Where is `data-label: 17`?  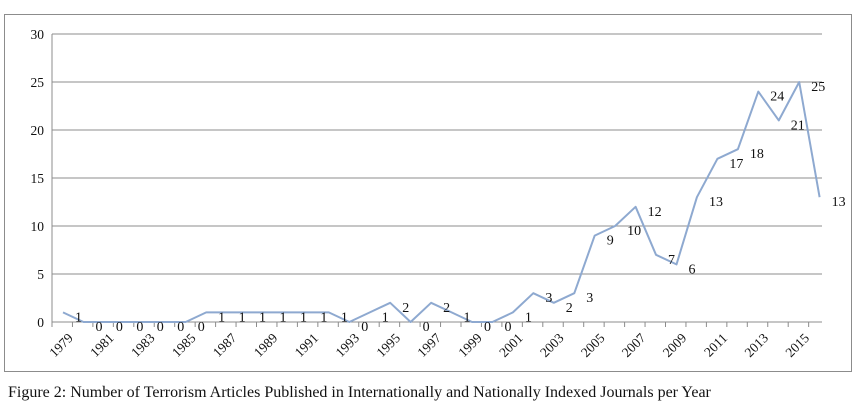
data-label: 17 is located at coordinates (736, 164).